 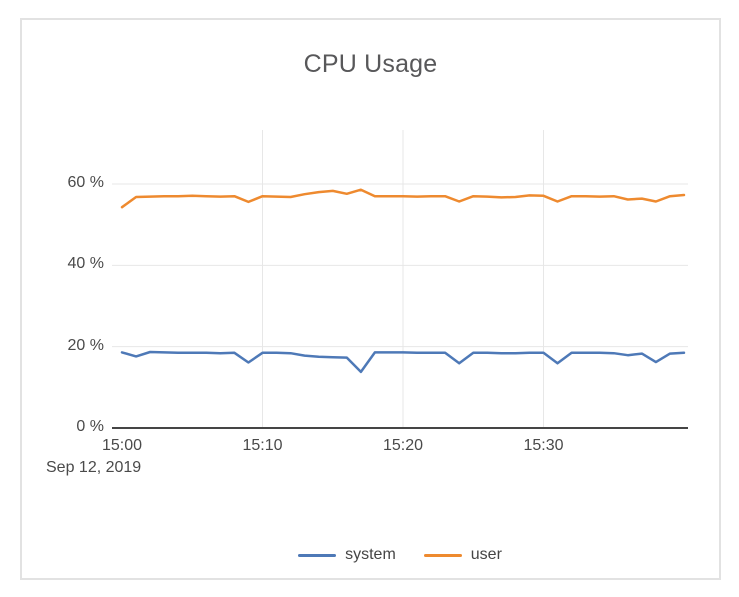 What do you see at coordinates (370, 64) in the screenshot?
I see `chart-title: CPU Usage` at bounding box center [370, 64].